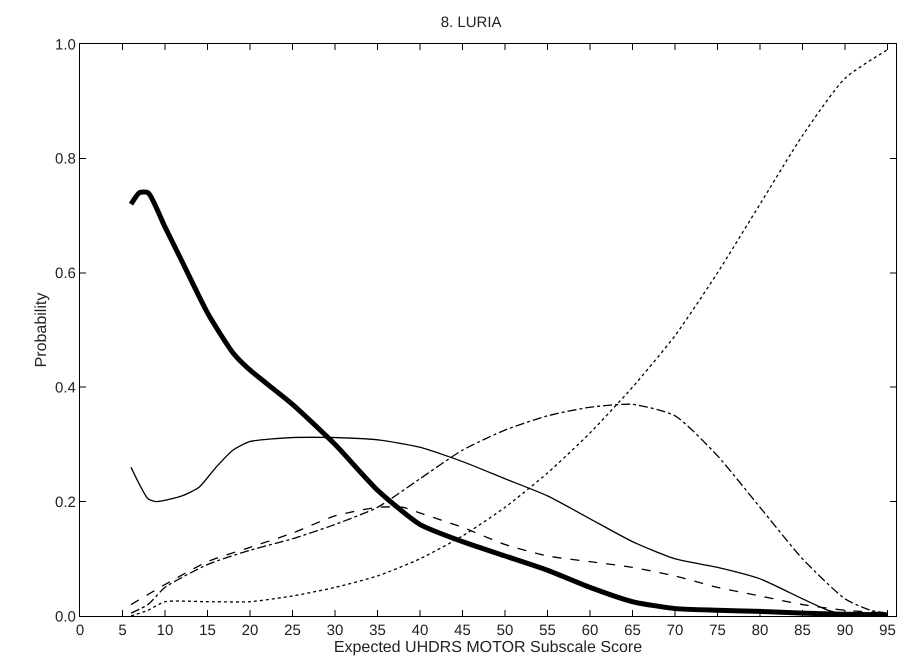 The width and height of the screenshot is (906, 666). Describe the element at coordinates (760, 631) in the screenshot. I see `x-tick-label: 80` at that location.